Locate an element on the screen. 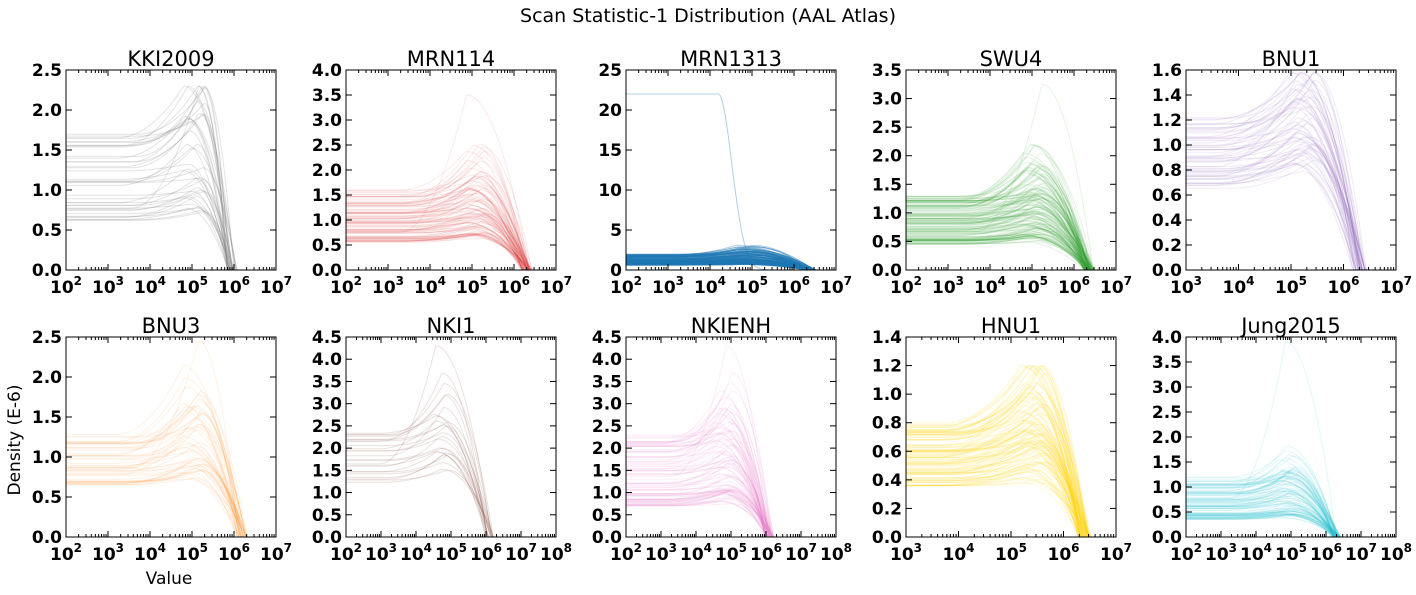  y-tick-label: 1.5 is located at coordinates (607, 471).